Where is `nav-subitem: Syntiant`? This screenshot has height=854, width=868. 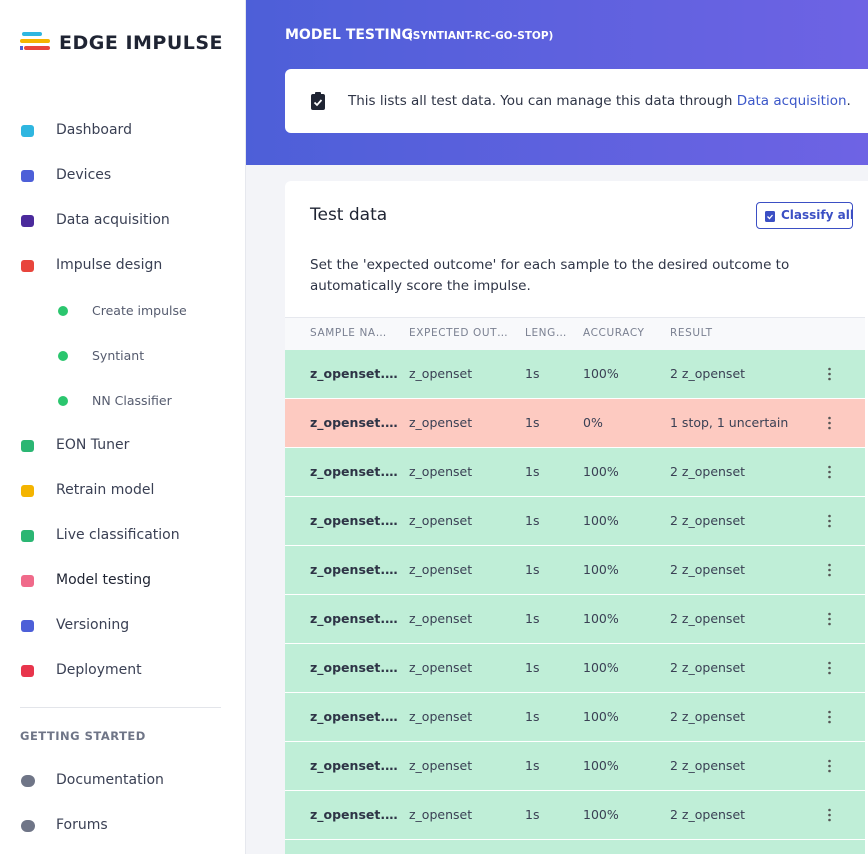
nav-subitem: Syntiant is located at coordinates (118, 355).